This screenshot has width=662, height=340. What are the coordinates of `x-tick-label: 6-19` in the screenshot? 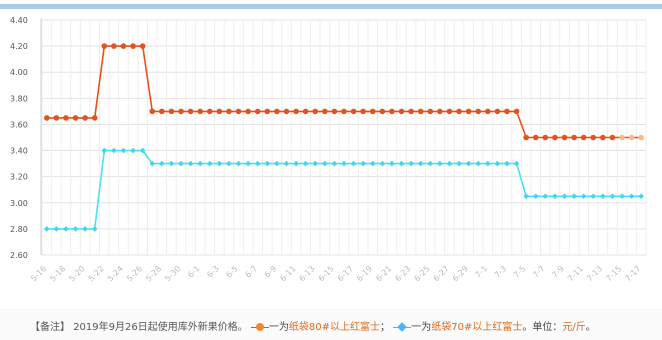 It's located at (364, 273).